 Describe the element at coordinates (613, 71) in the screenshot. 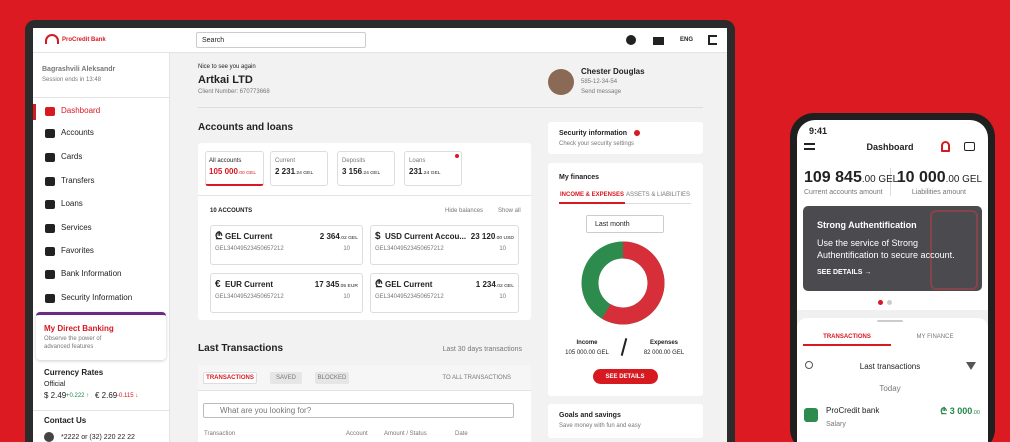

I see `user-name: Chester Douglas` at that location.